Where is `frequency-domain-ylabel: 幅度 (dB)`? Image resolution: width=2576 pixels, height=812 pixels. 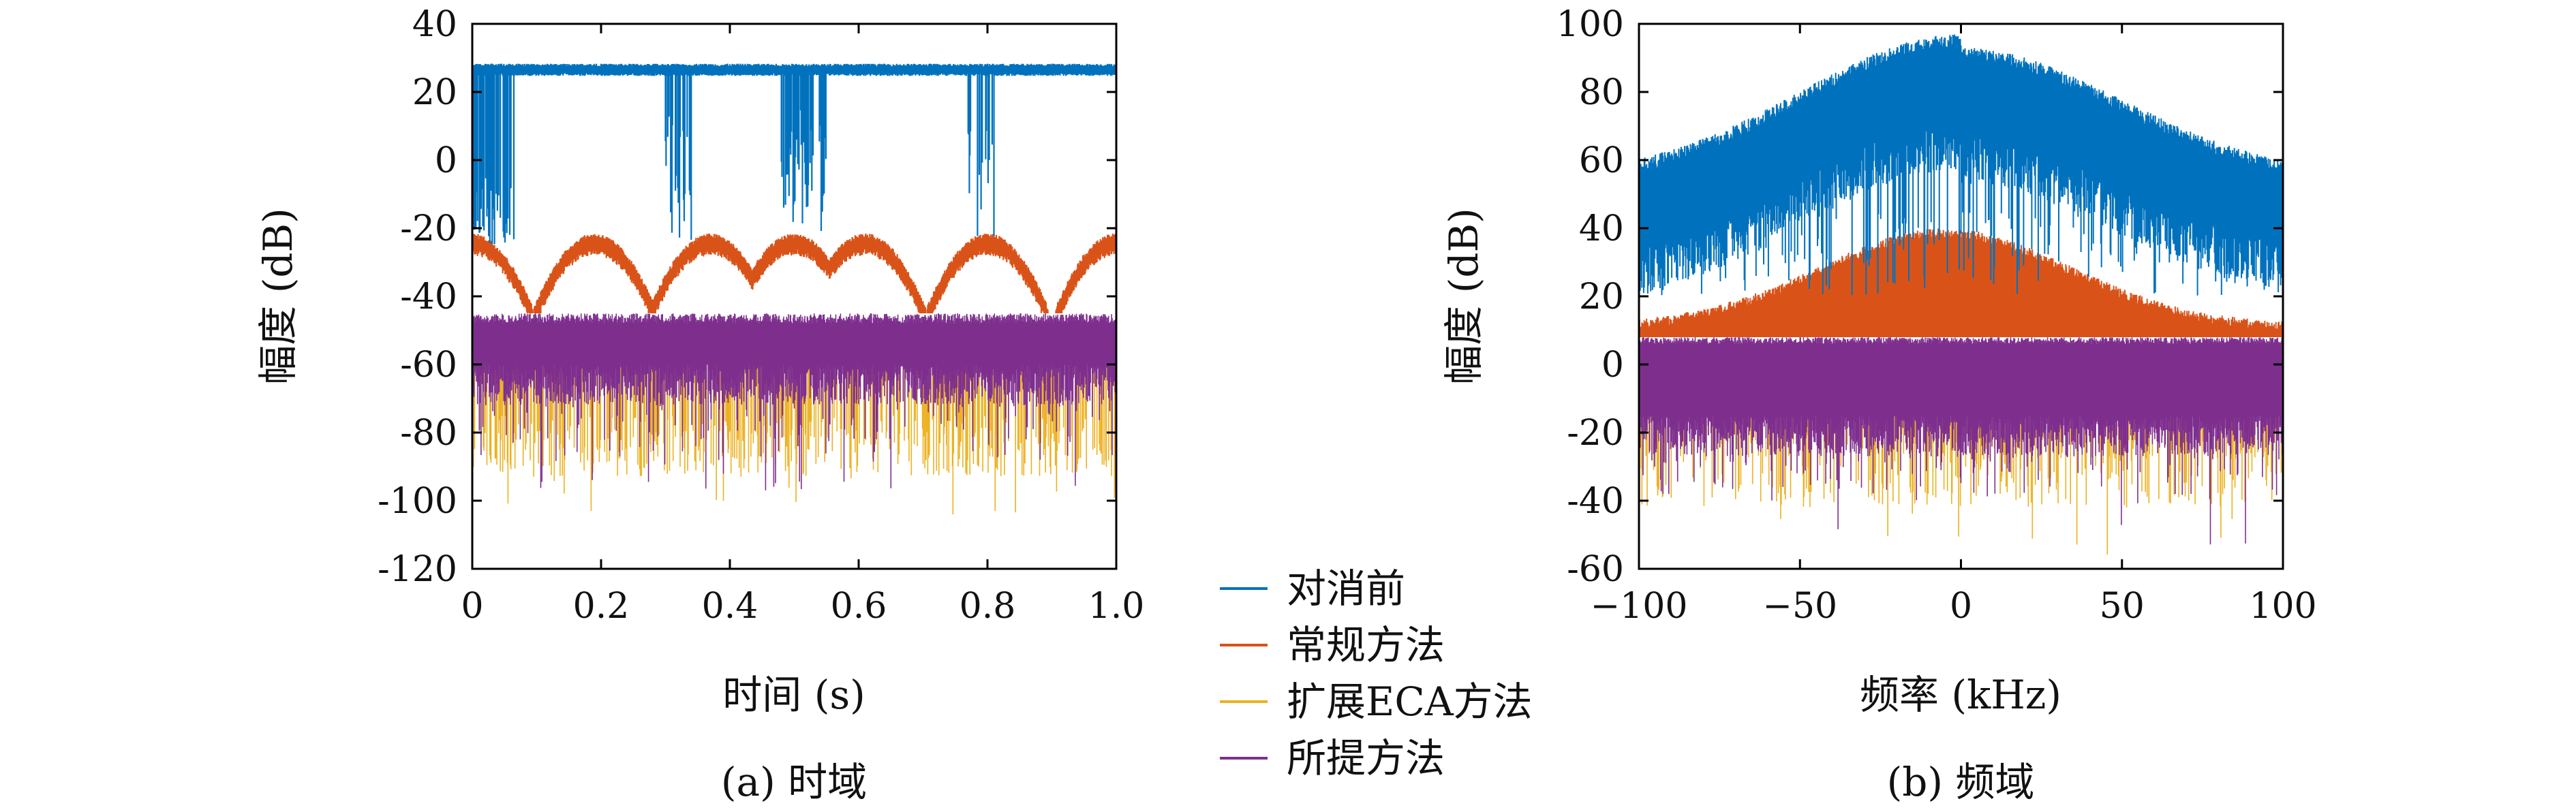
frequency-domain-ylabel: 幅度 (dB) is located at coordinates (1464, 296).